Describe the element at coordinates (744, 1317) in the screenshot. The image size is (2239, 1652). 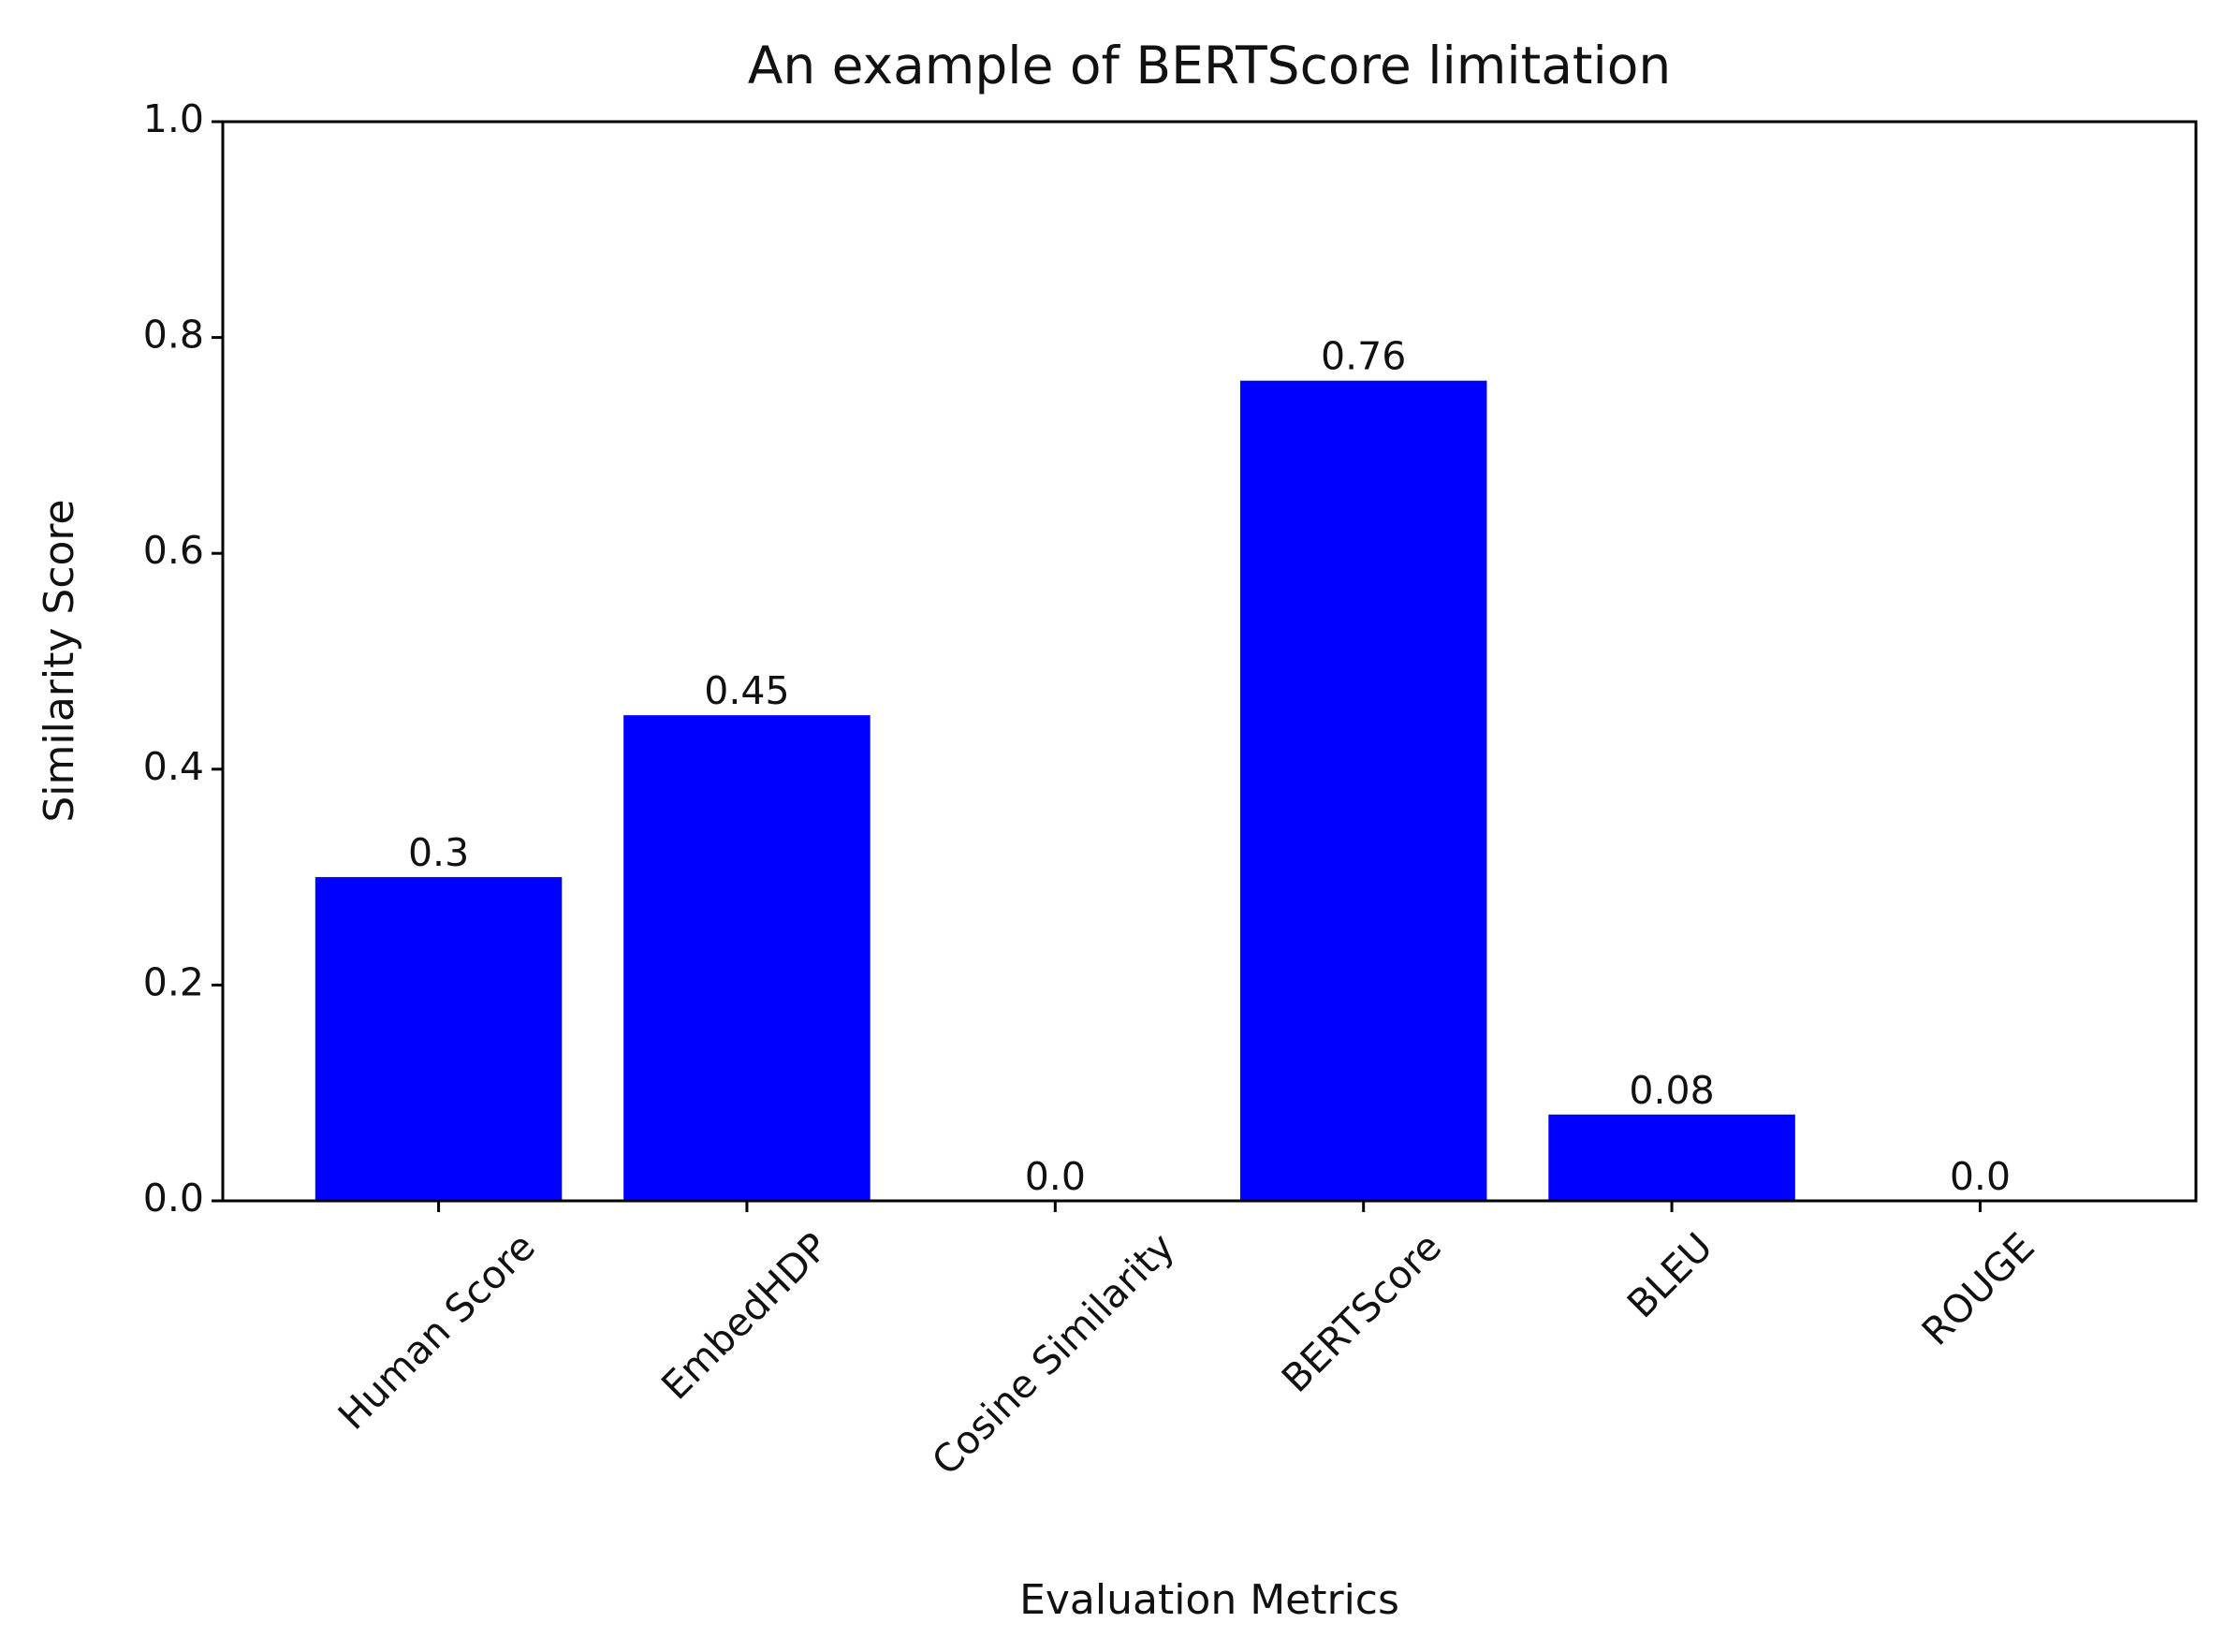
I see `x-tick-label: EmbedHDP` at that location.